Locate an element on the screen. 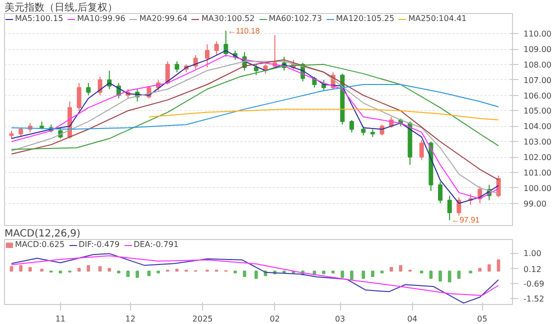  y-tick-label: 1.00 is located at coordinates (533, 253).